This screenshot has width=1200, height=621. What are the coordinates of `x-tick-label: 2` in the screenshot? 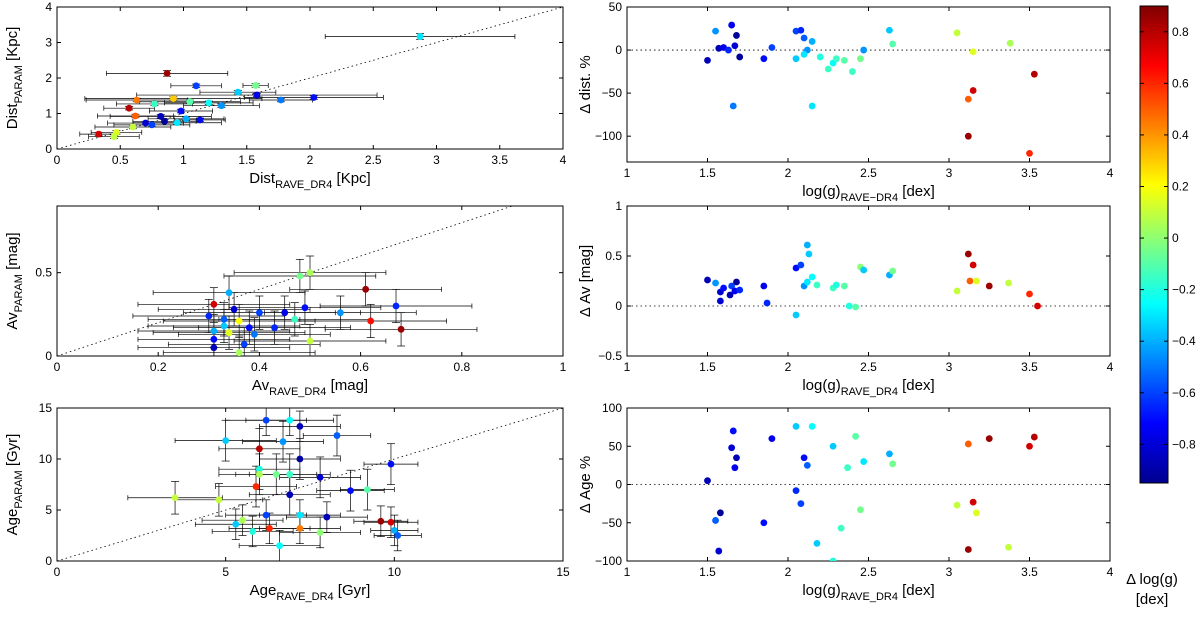 It's located at (788, 173).